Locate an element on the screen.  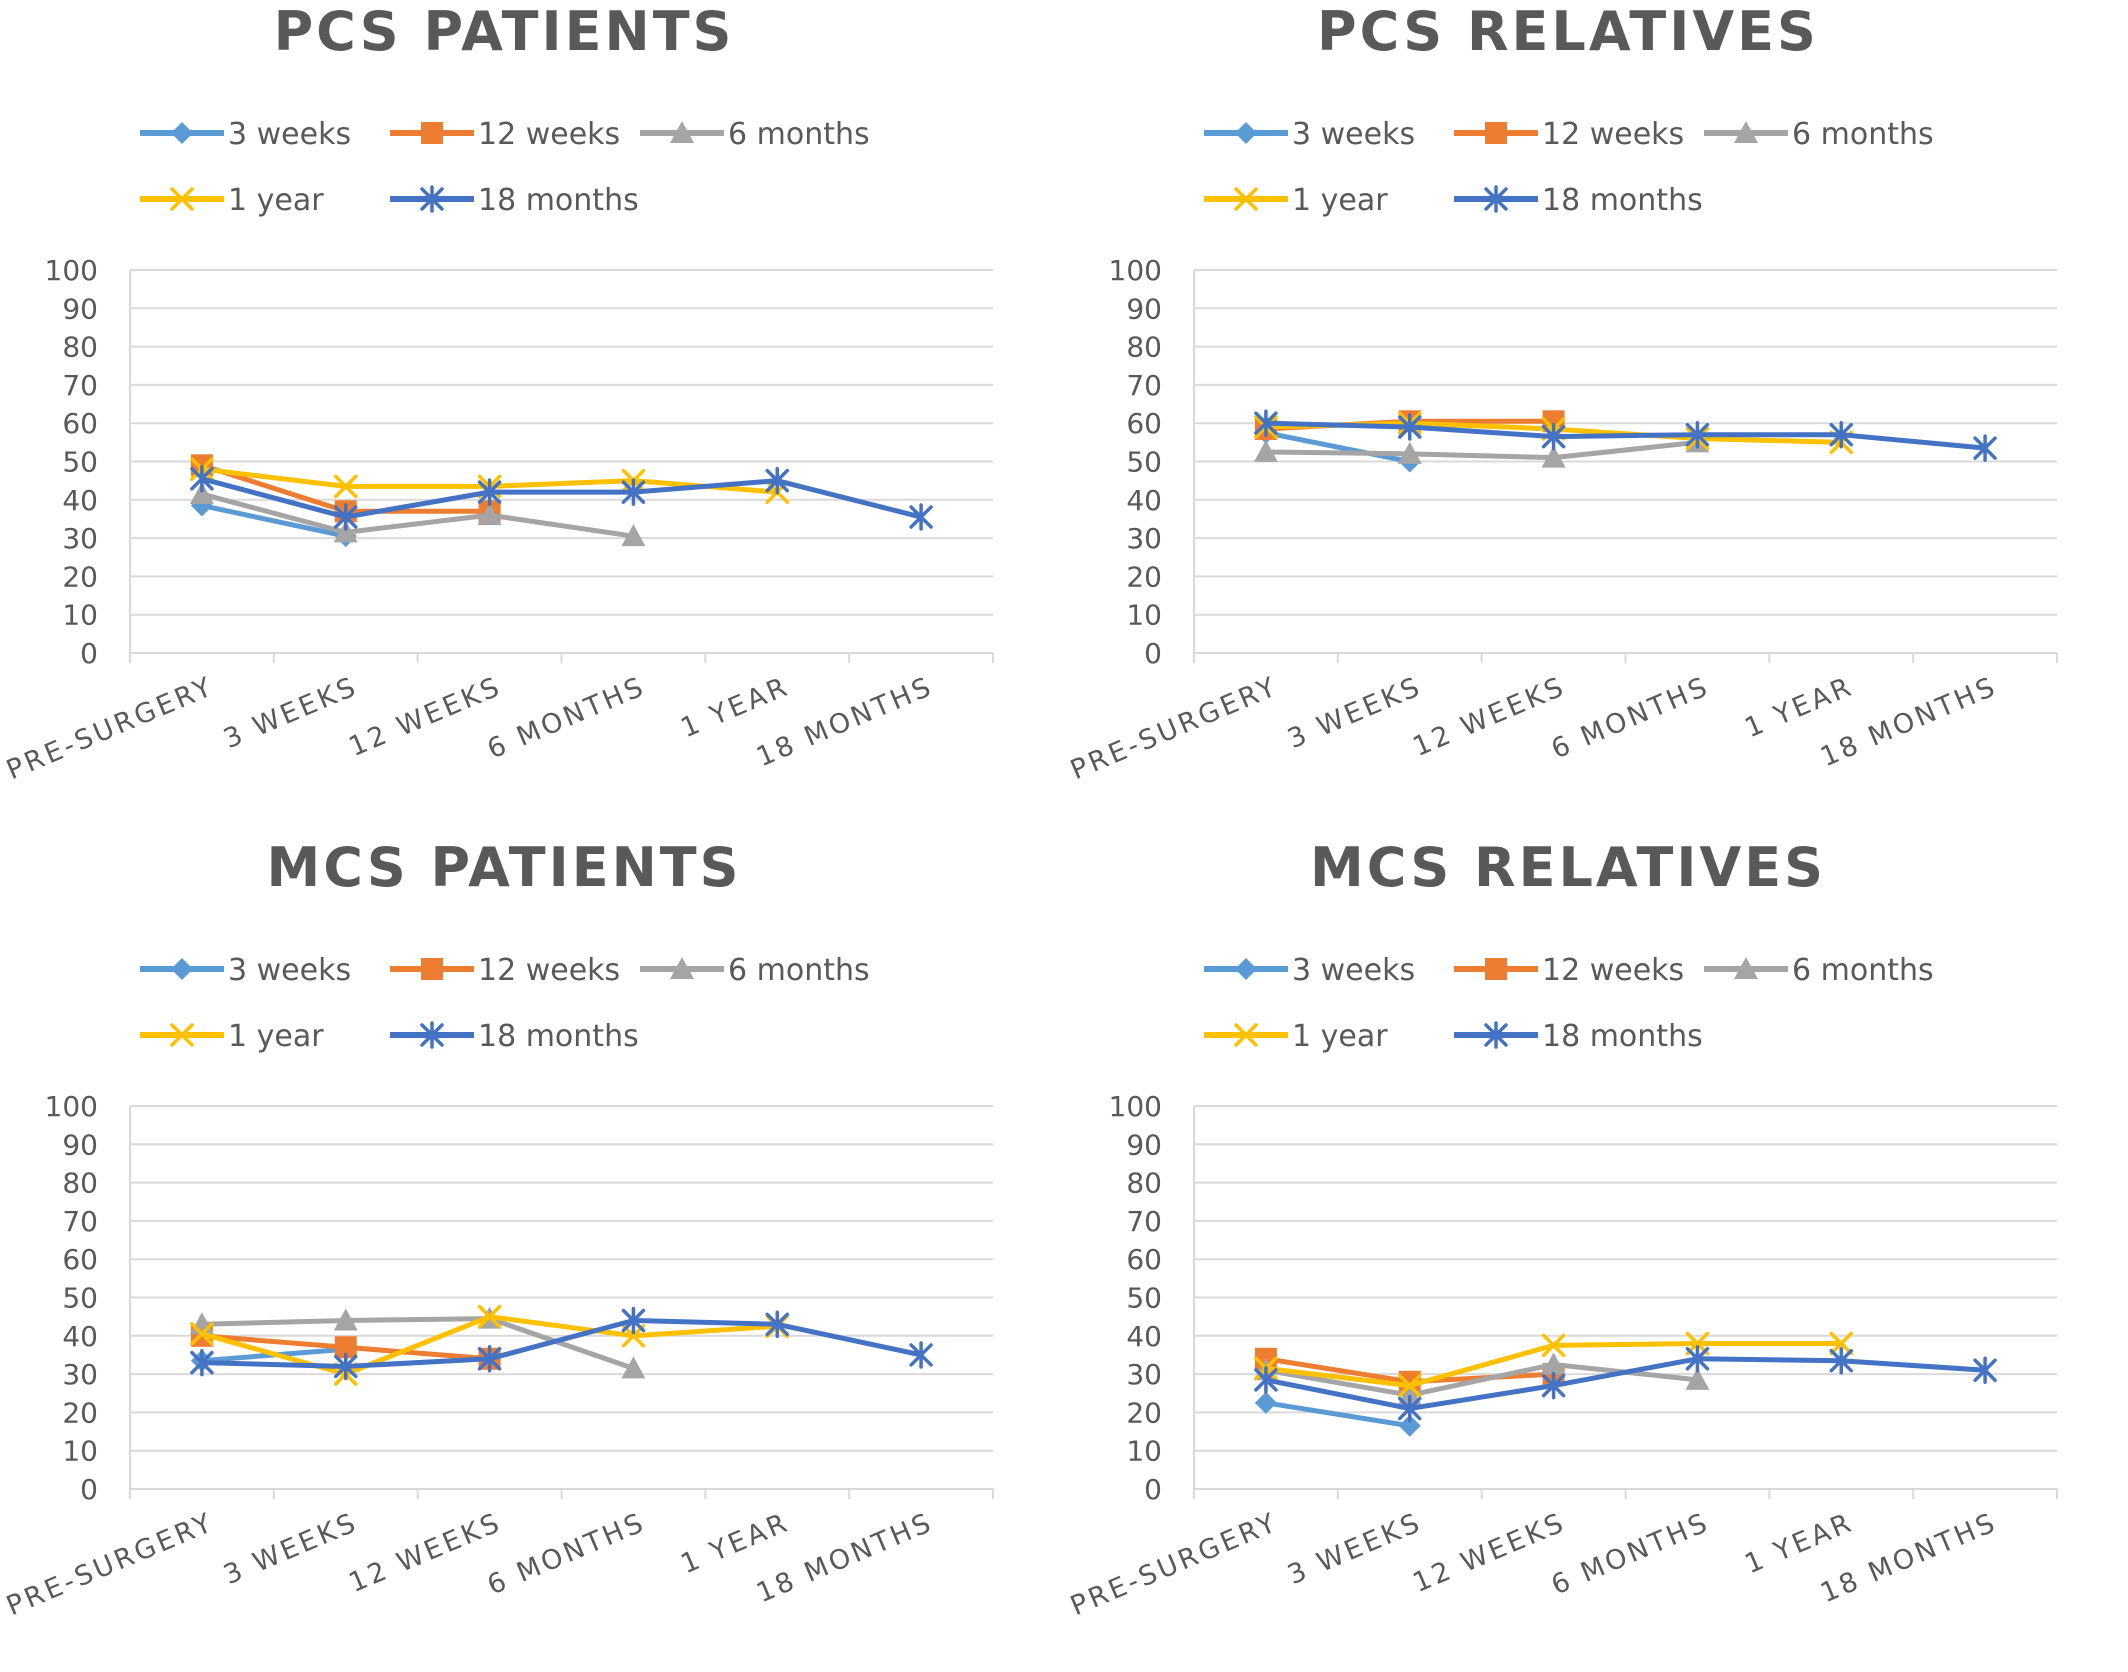
y-tick-label: 10 is located at coordinates (80, 615).